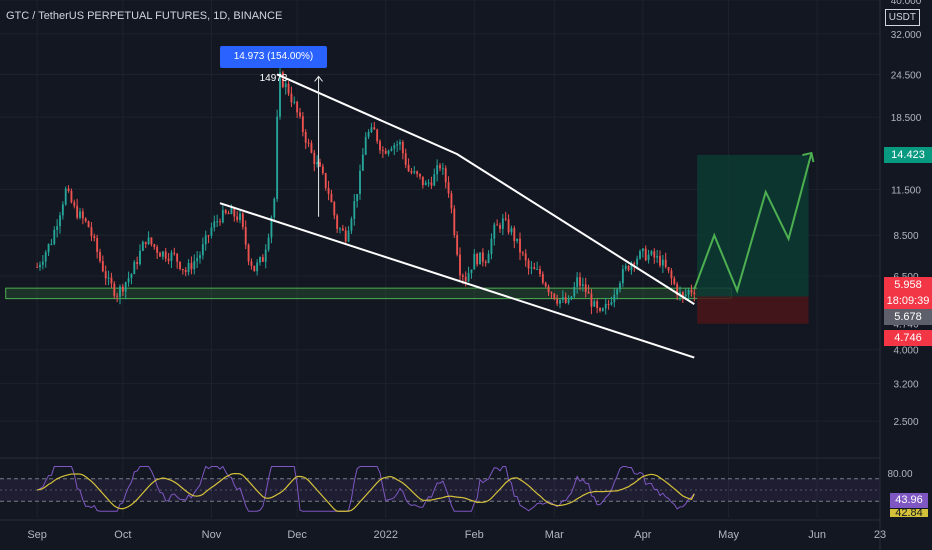 The height and width of the screenshot is (550, 932). What do you see at coordinates (122, 535) in the screenshot?
I see `x-tick-label: Oct` at bounding box center [122, 535].